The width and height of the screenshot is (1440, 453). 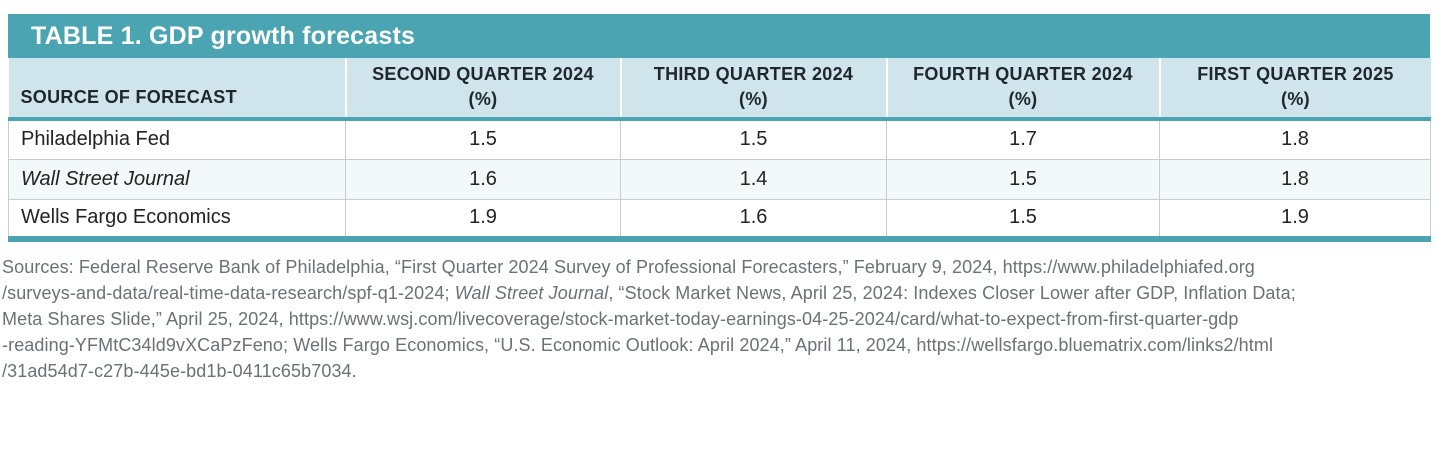 What do you see at coordinates (179, 371) in the screenshot?
I see `sources-text: /31ad54d7-c27b-445e-bd1b-0411c65b7034.` at bounding box center [179, 371].